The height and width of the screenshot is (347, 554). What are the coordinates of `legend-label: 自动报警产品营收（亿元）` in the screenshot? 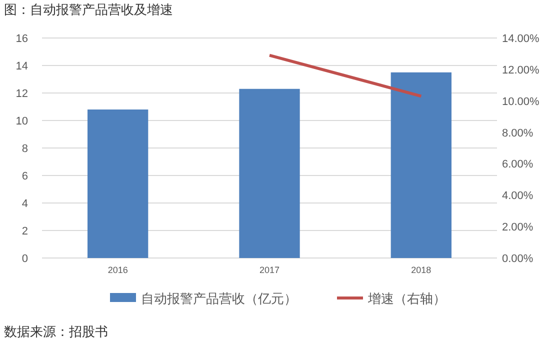 It's located at (219, 298).